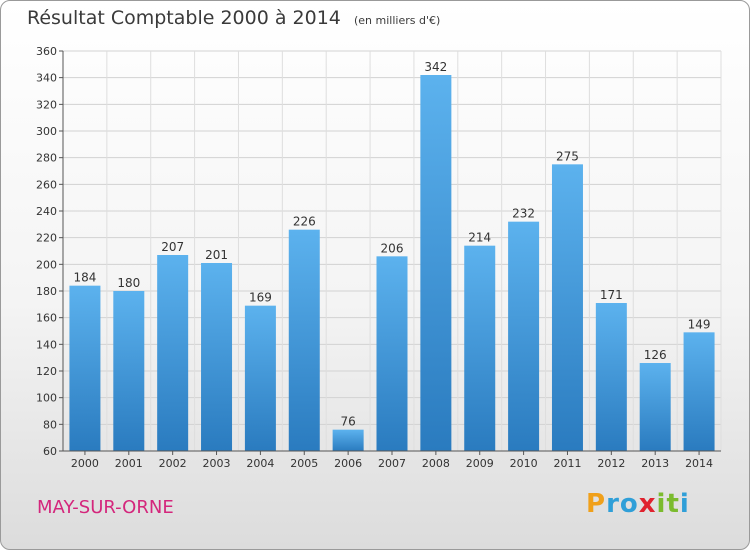 This screenshot has height=550, width=750. Describe the element at coordinates (50, 451) in the screenshot. I see `y-tick-label: 60` at that location.